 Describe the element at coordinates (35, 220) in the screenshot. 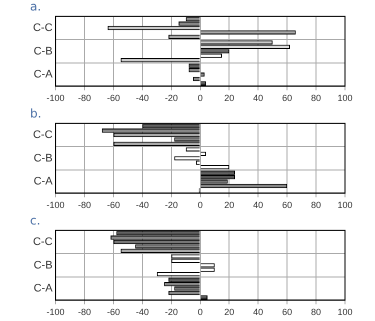

I see `chart-title: c.` at that location.